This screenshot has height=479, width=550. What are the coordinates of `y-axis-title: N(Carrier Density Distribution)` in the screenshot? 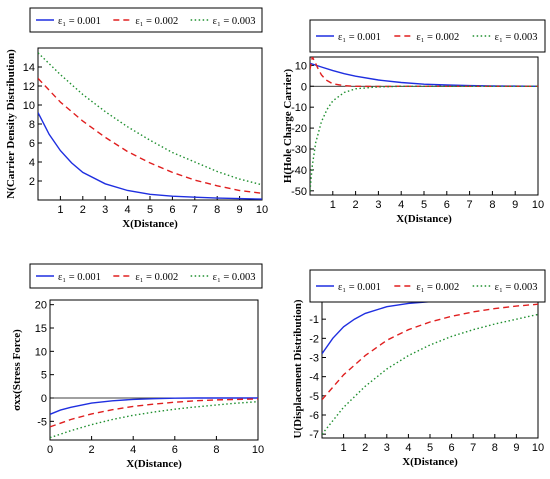 It's located at (11, 124).